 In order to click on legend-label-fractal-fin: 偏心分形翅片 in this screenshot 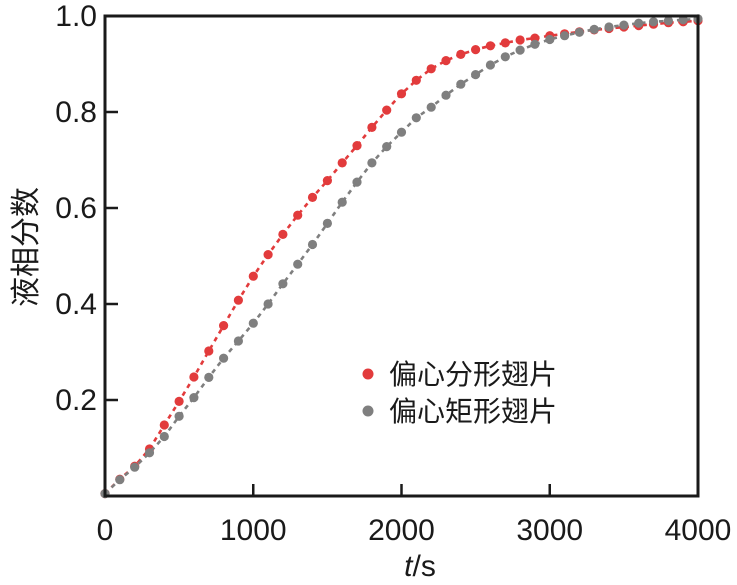, I will do `click(473, 375)`.